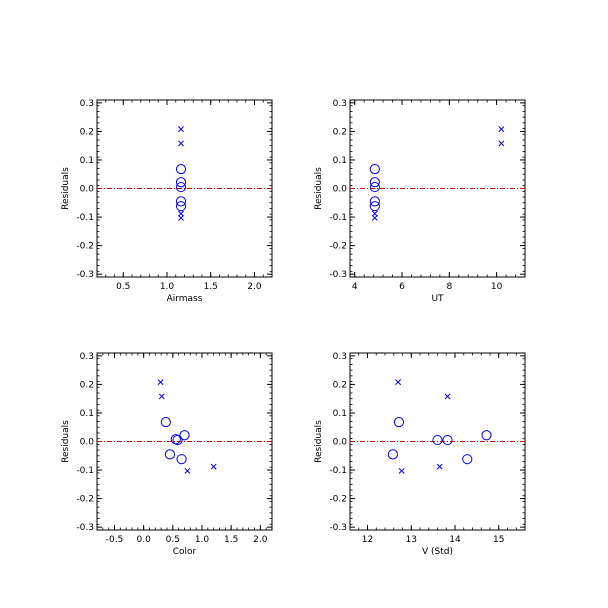  I want to click on x-tick-label: 15, so click(498, 540).